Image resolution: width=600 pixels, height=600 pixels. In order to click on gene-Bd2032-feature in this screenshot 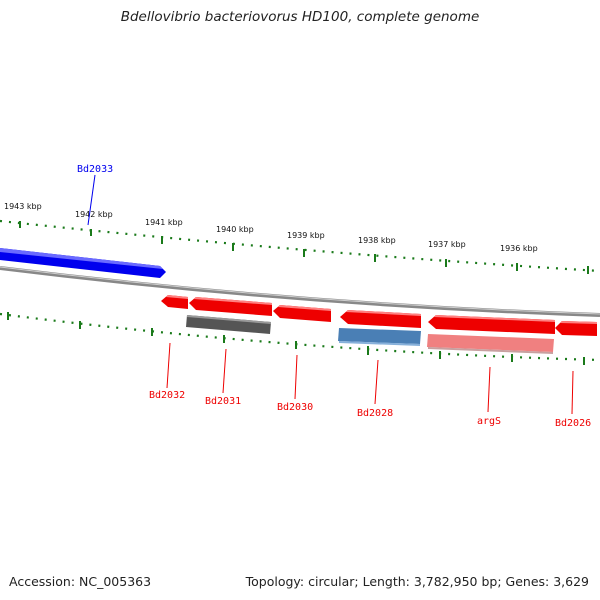, I will do `click(174, 302)`.